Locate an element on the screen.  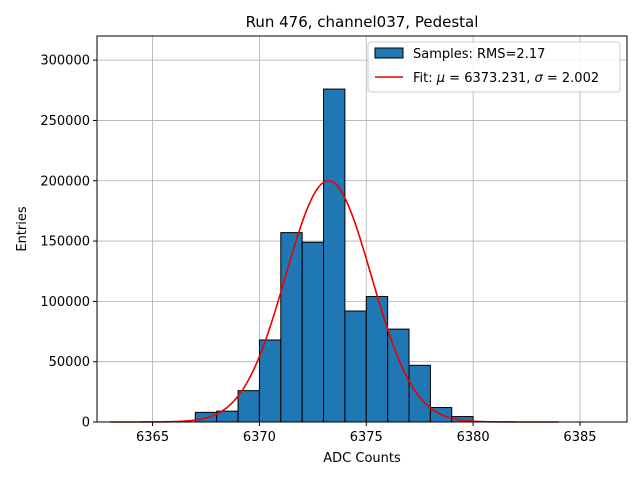
y-tick-label: 250000 is located at coordinates (65, 121).